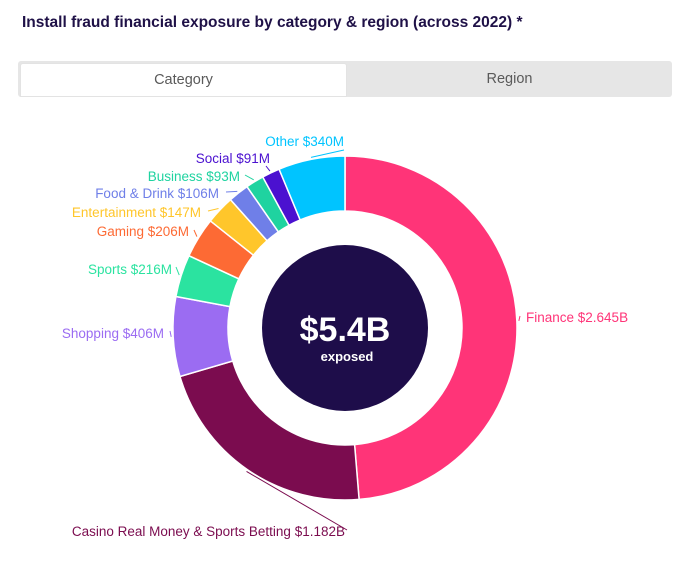 This screenshot has width=688, height=578. Describe the element at coordinates (157, 193) in the screenshot. I see `slice-label: Food & Drink $106M` at that location.